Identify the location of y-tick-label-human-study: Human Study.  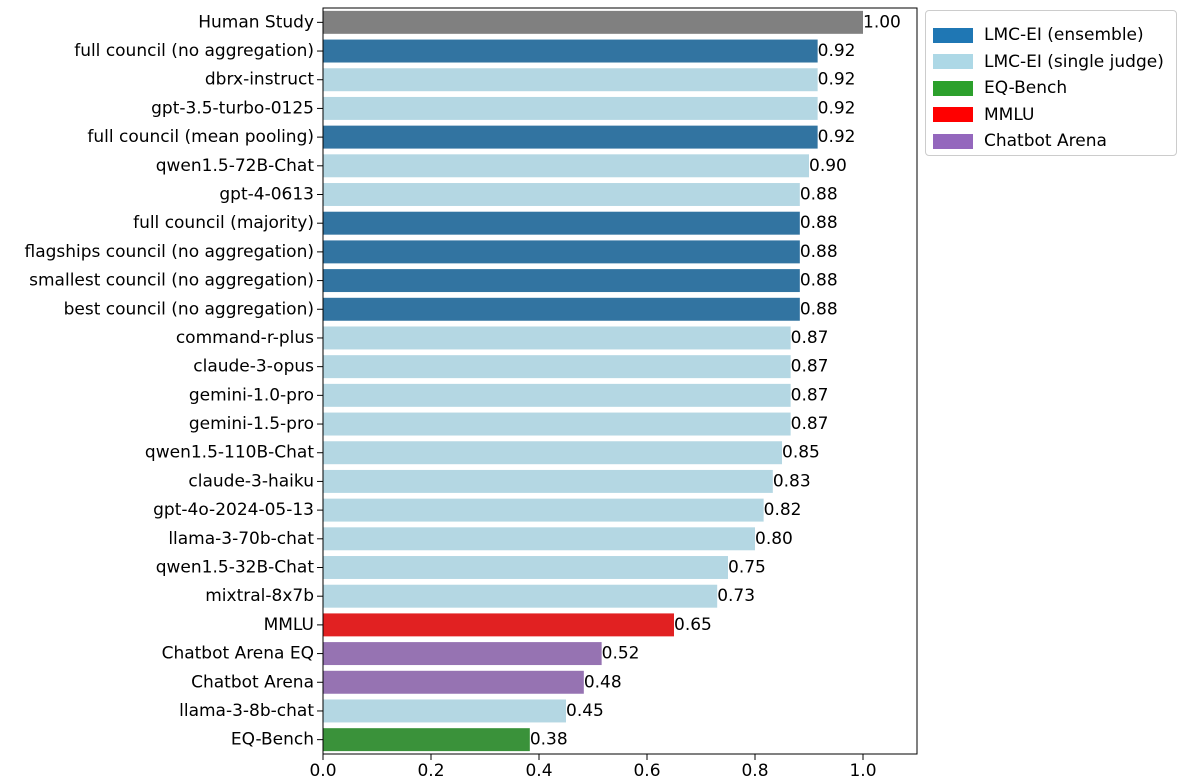
(256, 22).